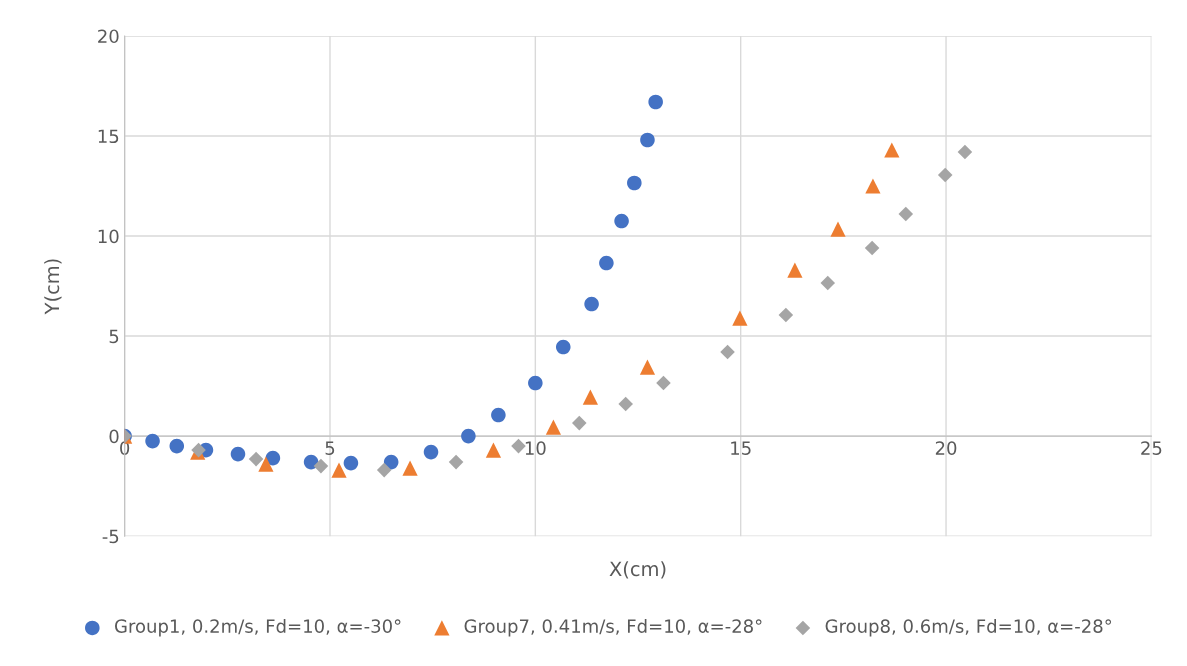 This screenshot has width=1187, height=666. I want to click on x-tick-label: 5, so click(330, 448).